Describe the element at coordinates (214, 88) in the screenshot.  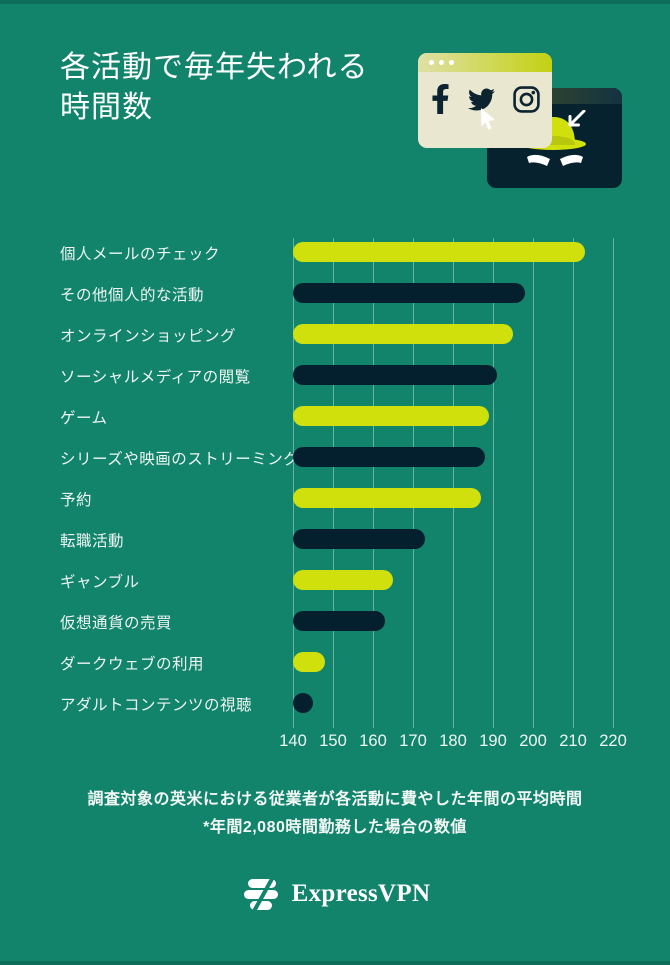
I see `page-title: 各活動で毎年失われる 時間数` at that location.